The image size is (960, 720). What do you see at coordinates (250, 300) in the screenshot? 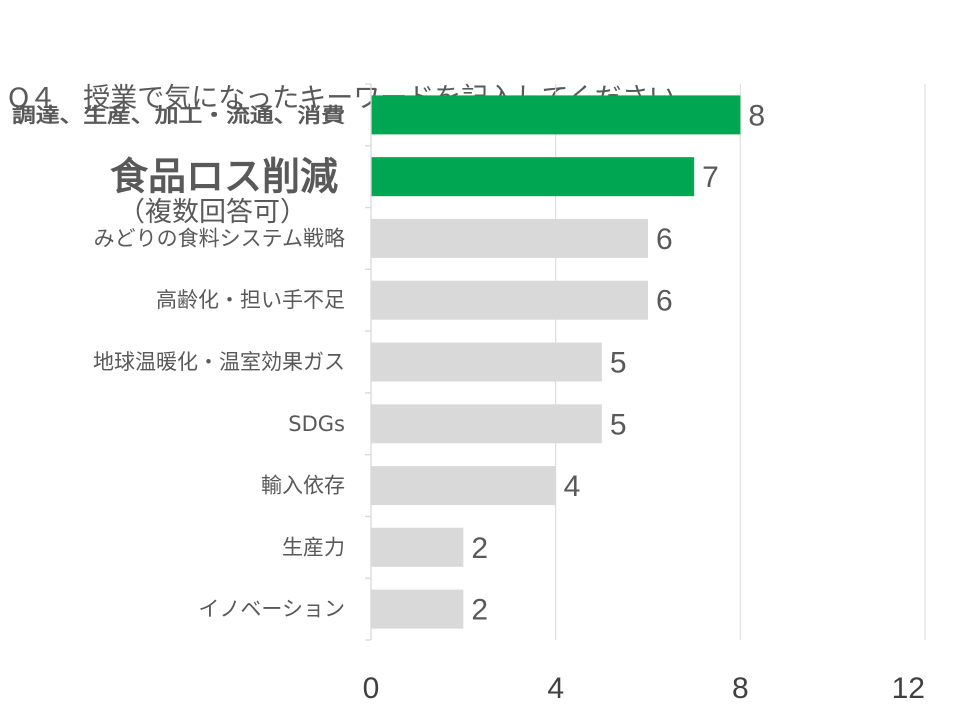
I see `category-label: 高齢化・担い手不足` at bounding box center [250, 300].